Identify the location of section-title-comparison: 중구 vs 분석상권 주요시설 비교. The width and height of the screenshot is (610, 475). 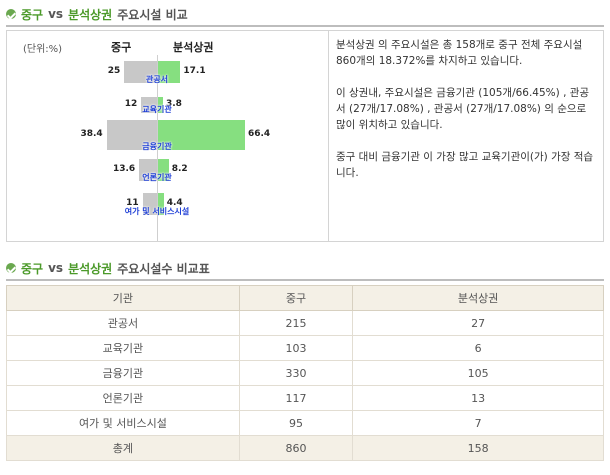
(97, 14).